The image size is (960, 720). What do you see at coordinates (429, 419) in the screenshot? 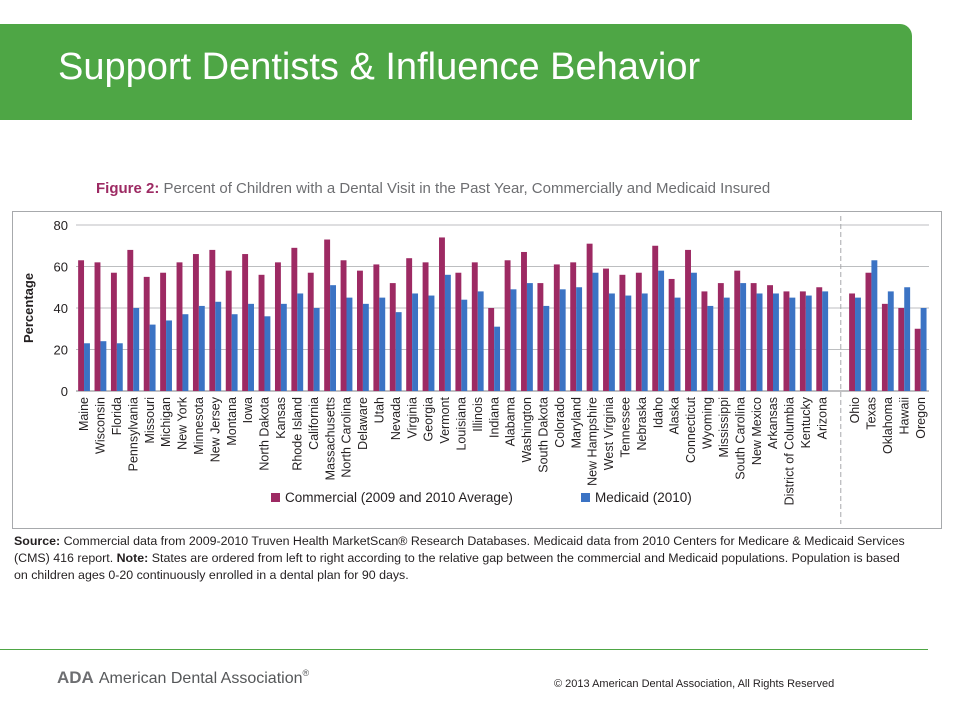
I see `x-tick-label: Georgia` at bounding box center [429, 419].